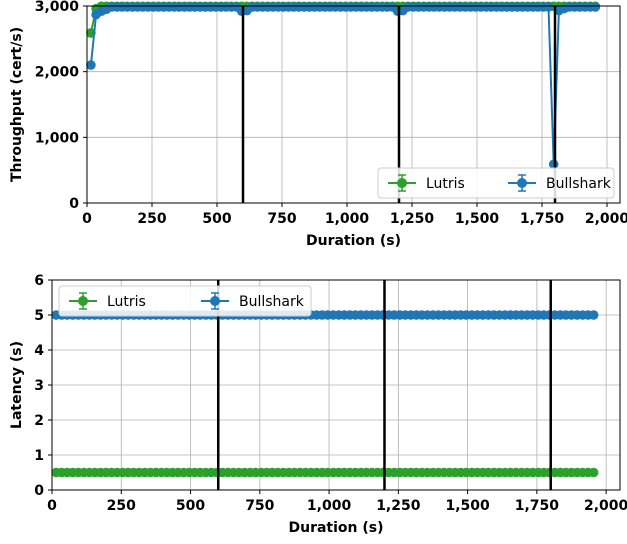 The width and height of the screenshot is (627, 544). What do you see at coordinates (57, 138) in the screenshot?
I see `y-tick-label: 1,000` at bounding box center [57, 138].